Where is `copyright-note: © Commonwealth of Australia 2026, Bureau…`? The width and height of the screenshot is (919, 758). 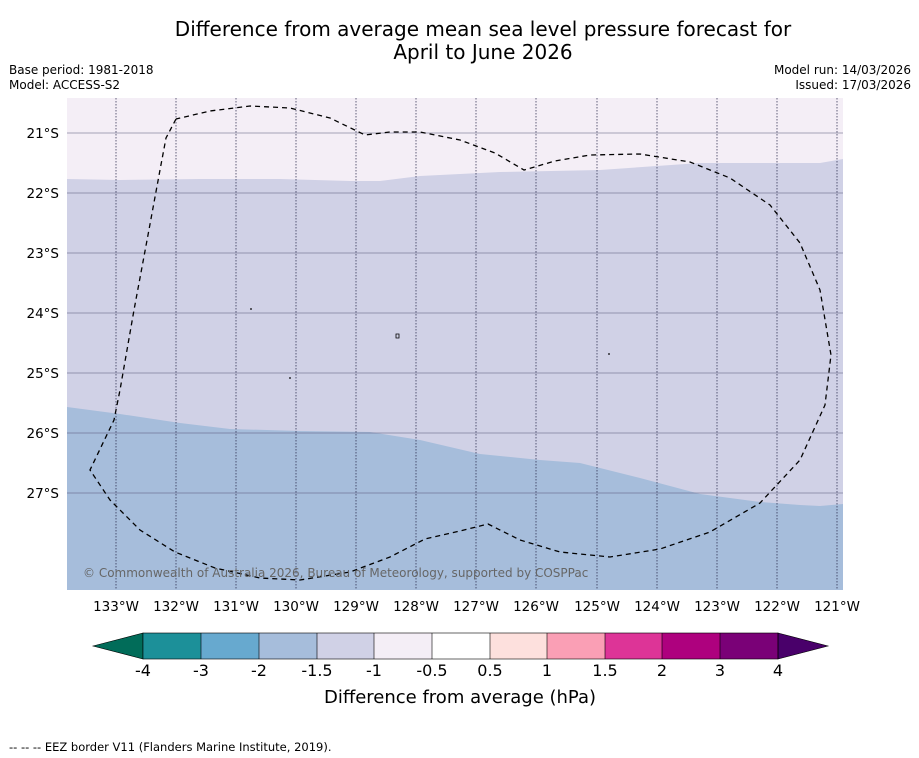 copyright-note: © Commonwealth of Australia 2026, Bureau… is located at coordinates (335, 573).